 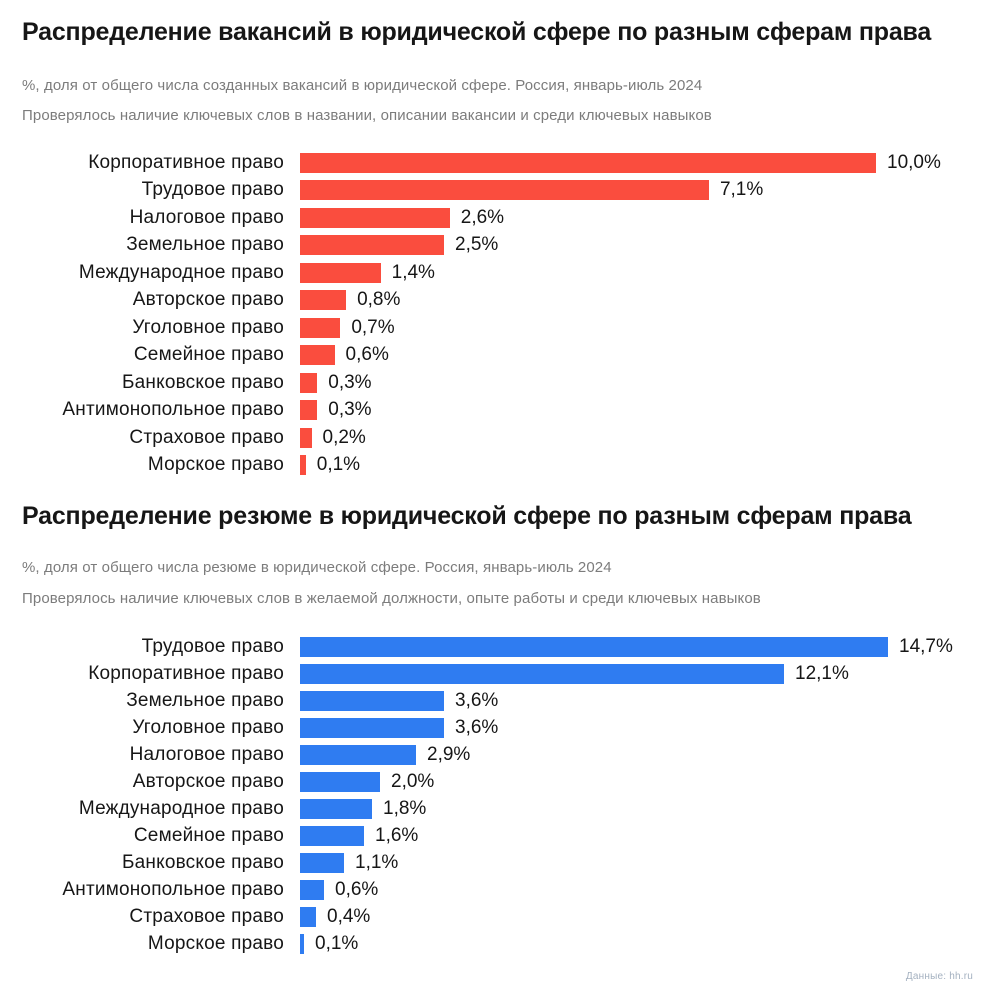 What do you see at coordinates (500, 916) in the screenshot?
I see `bar-row: Страховое право 0,4%` at bounding box center [500, 916].